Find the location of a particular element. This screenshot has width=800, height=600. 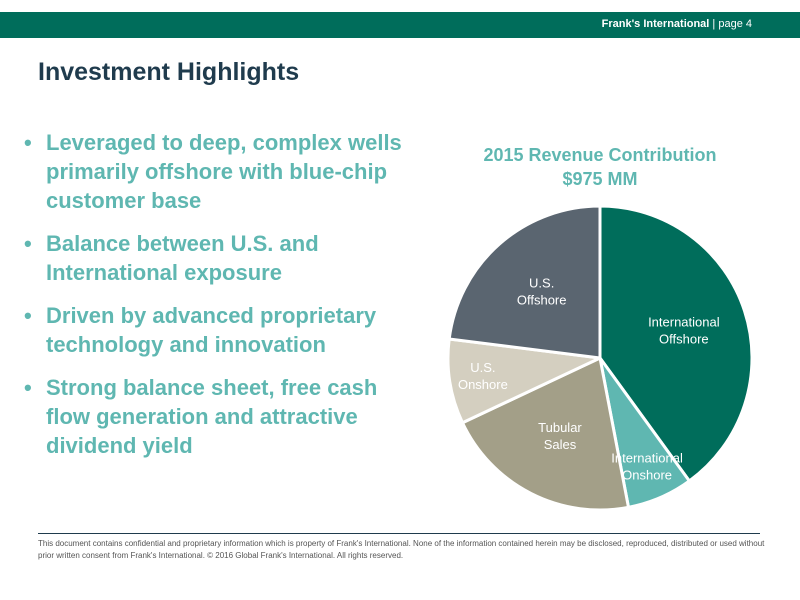

chart-title: 2015 Revenue Contribution is located at coordinates (600, 155).